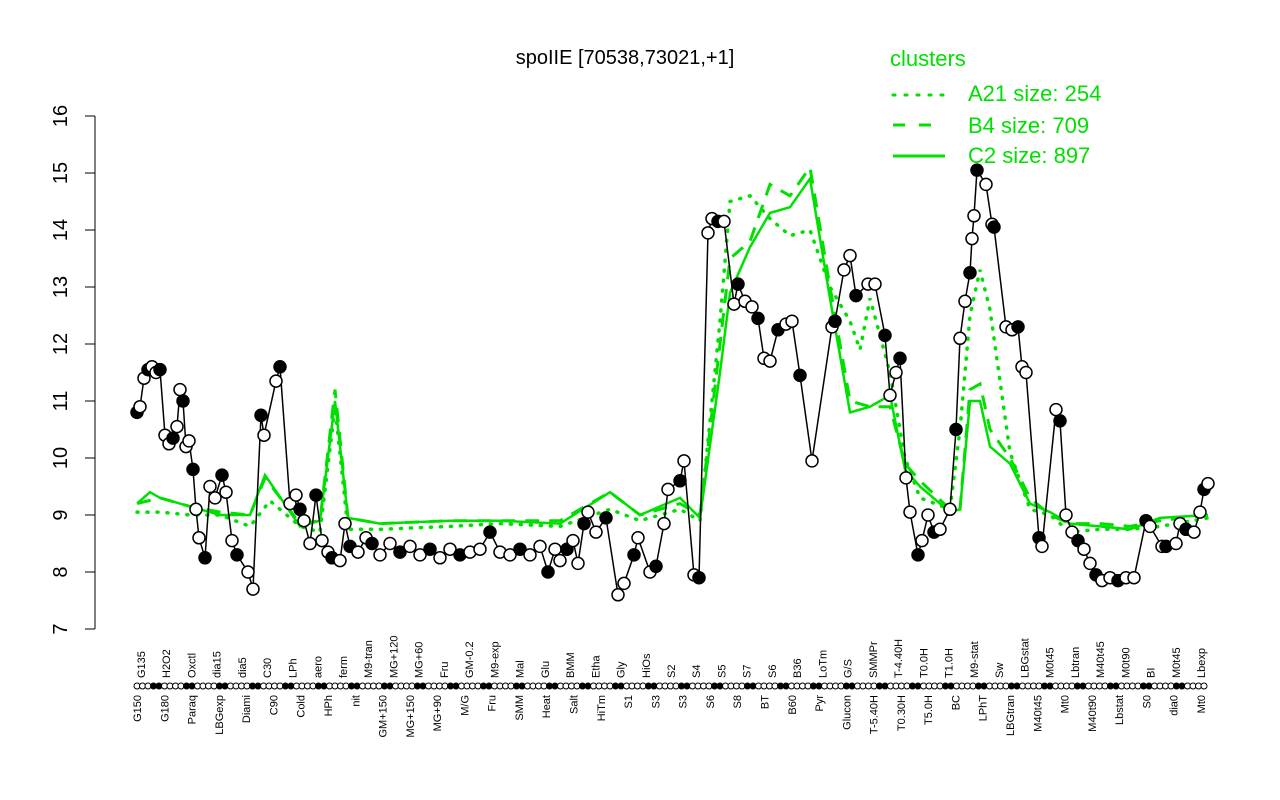  Describe the element at coordinates (957, 702) in the screenshot. I see `x-tick-label-bottom: BC` at that location.